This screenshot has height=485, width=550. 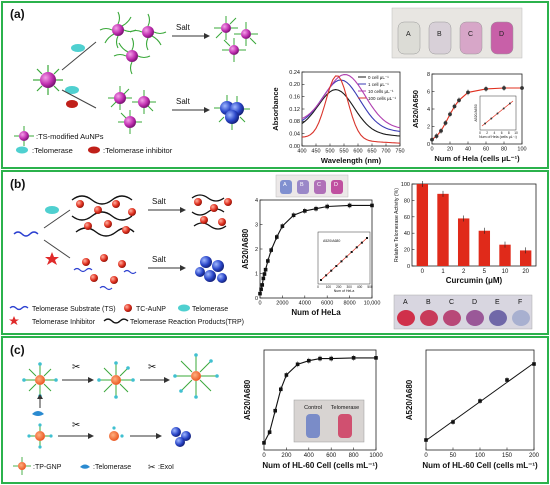 I want to click on x-axis-label: Num of HeLa, so click(x=316, y=312).